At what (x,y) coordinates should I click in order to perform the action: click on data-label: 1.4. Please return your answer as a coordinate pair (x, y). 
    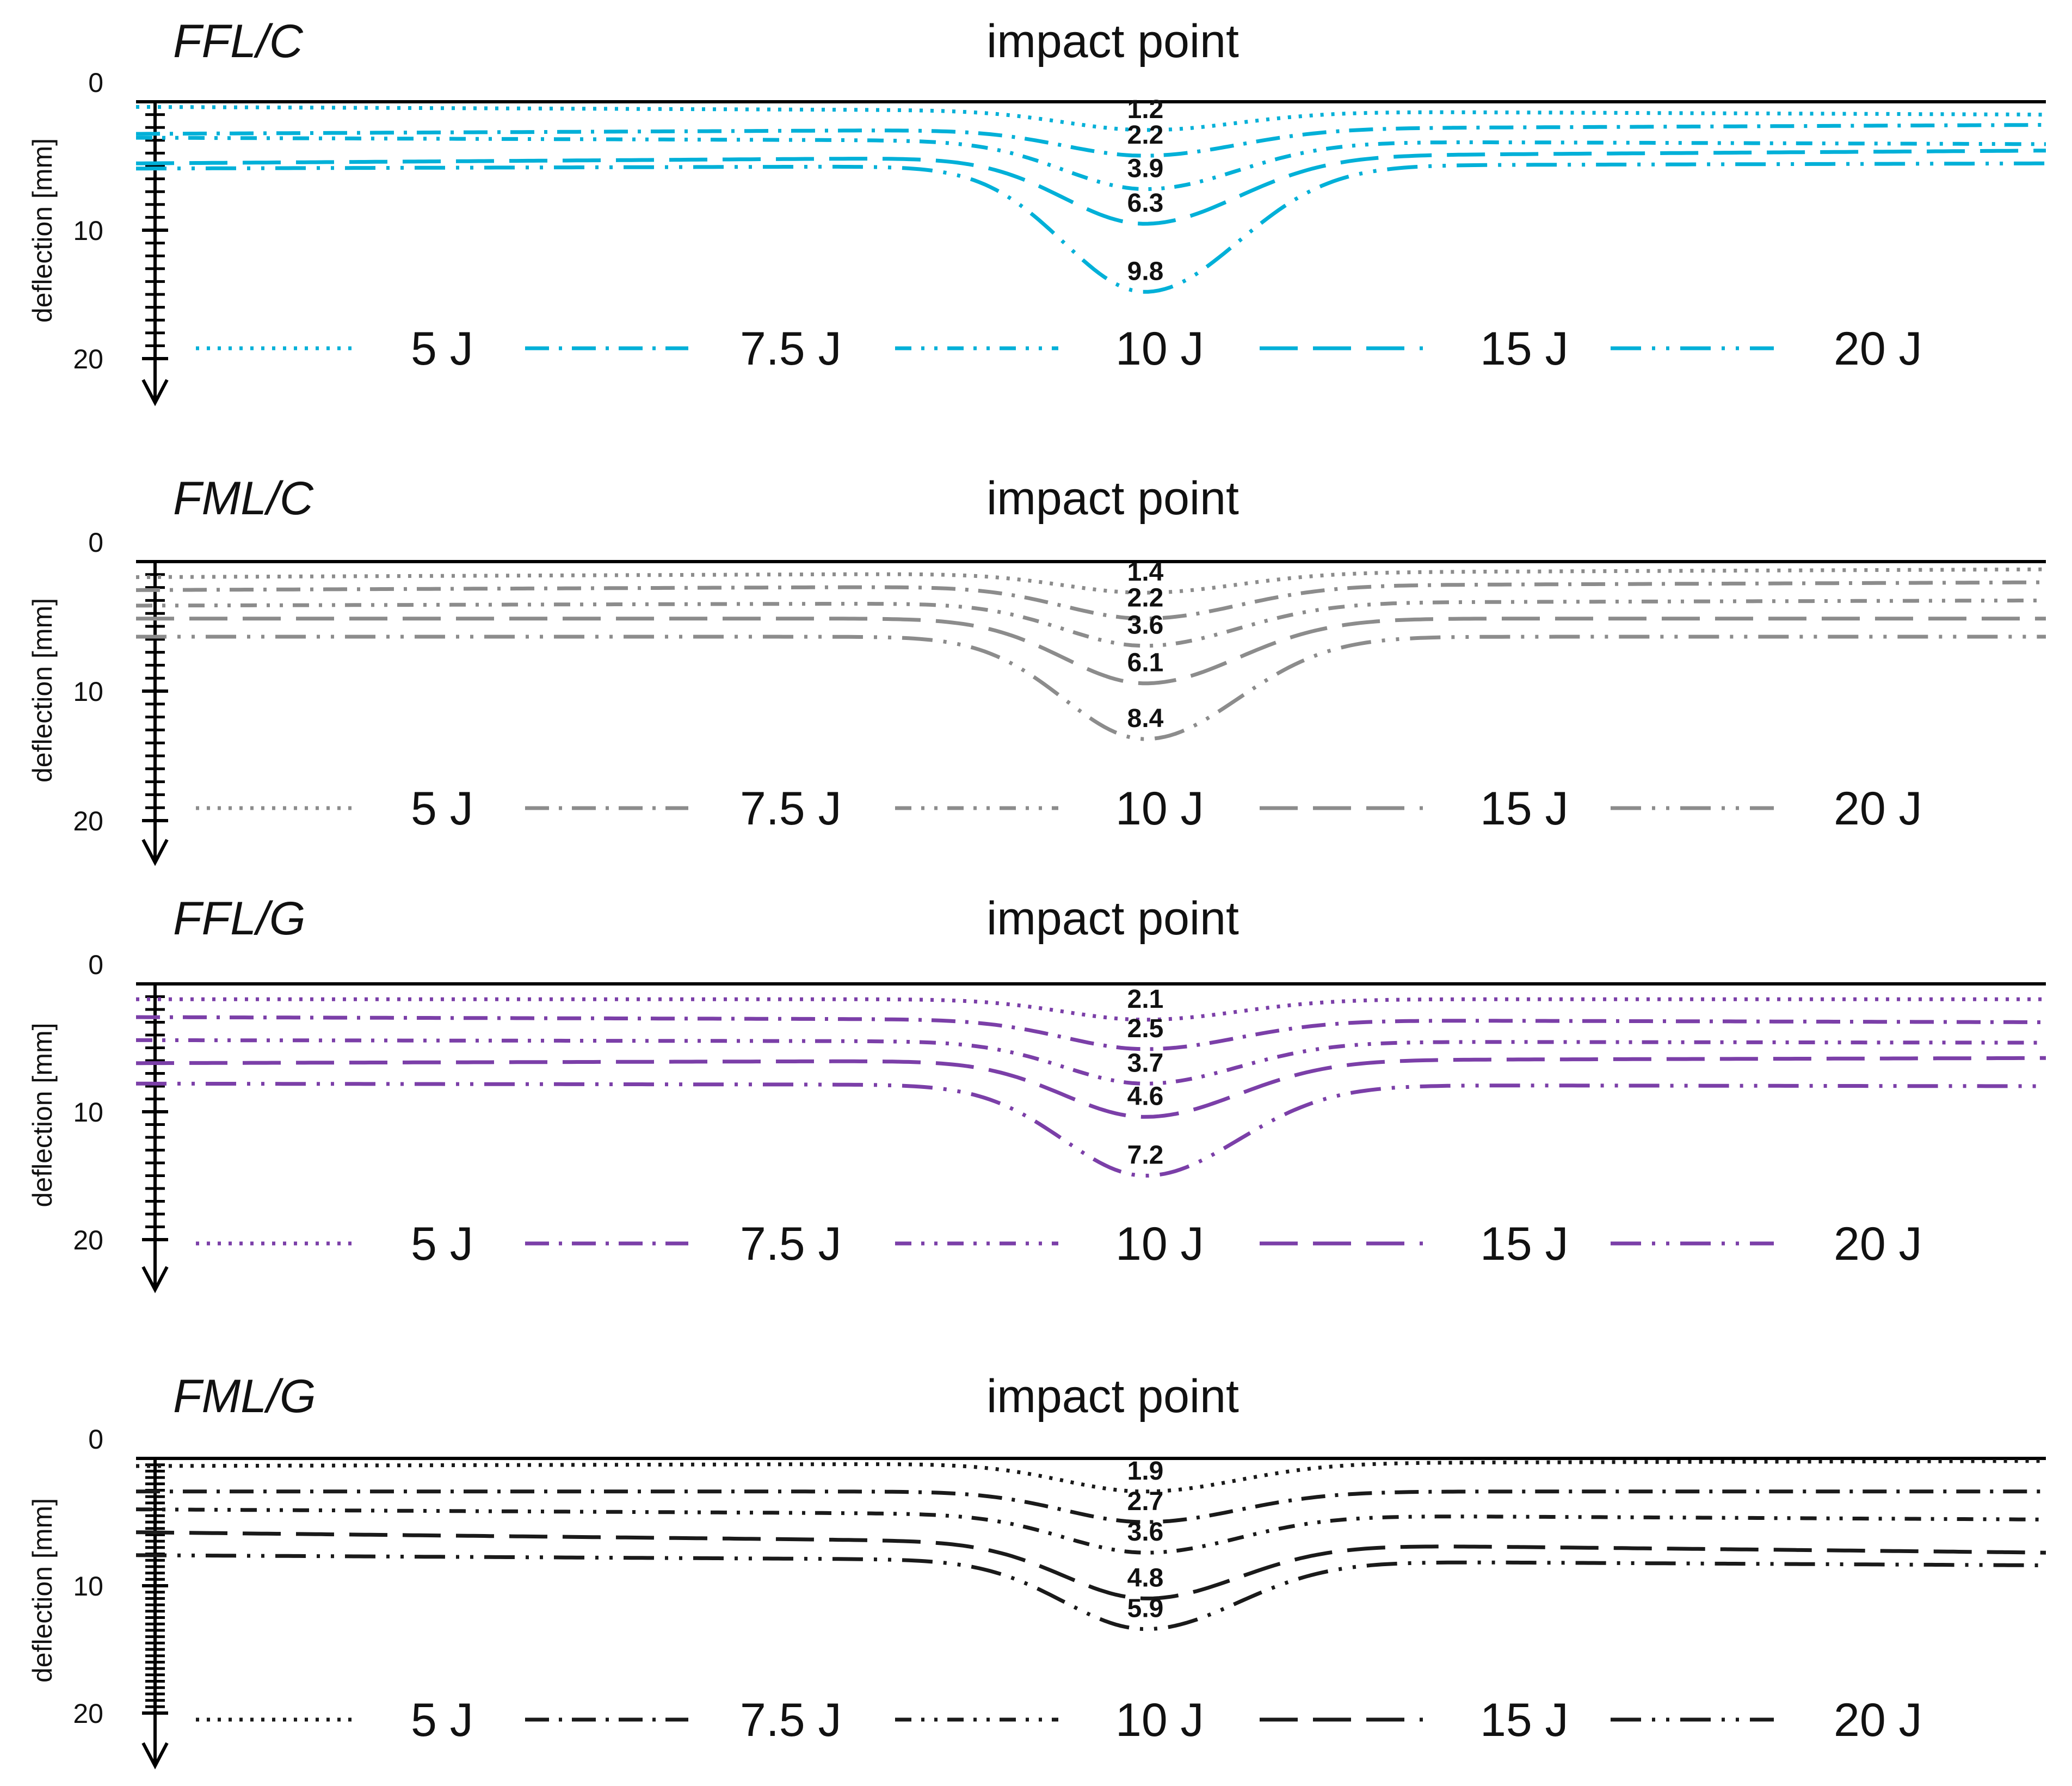
    Looking at the image, I should click on (1145, 572).